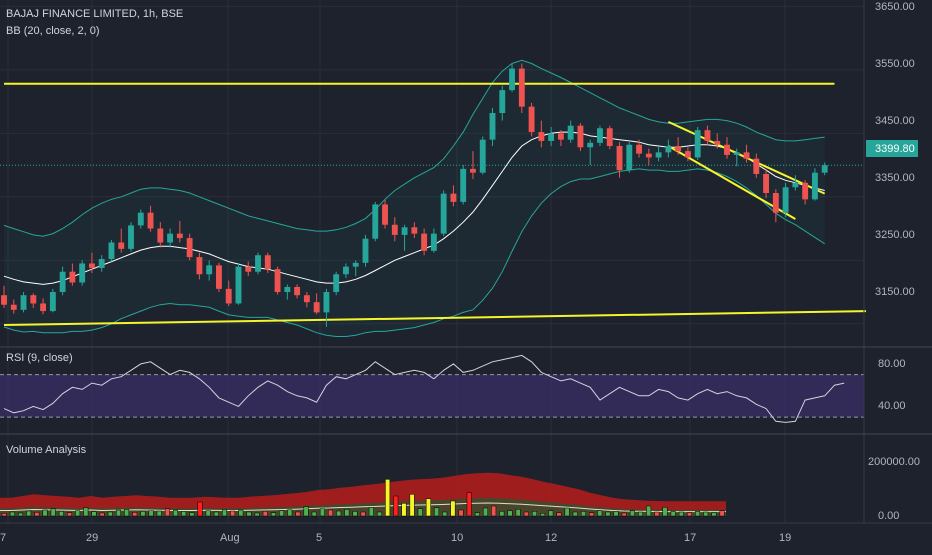 The height and width of the screenshot is (555, 932). What do you see at coordinates (785, 538) in the screenshot?
I see `time-label: 19` at bounding box center [785, 538].